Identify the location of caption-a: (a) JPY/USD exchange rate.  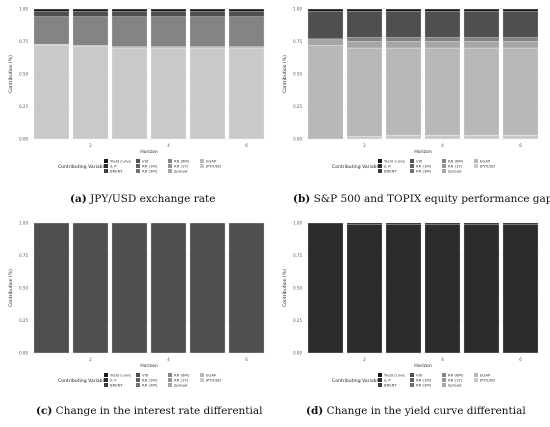
(143, 199).